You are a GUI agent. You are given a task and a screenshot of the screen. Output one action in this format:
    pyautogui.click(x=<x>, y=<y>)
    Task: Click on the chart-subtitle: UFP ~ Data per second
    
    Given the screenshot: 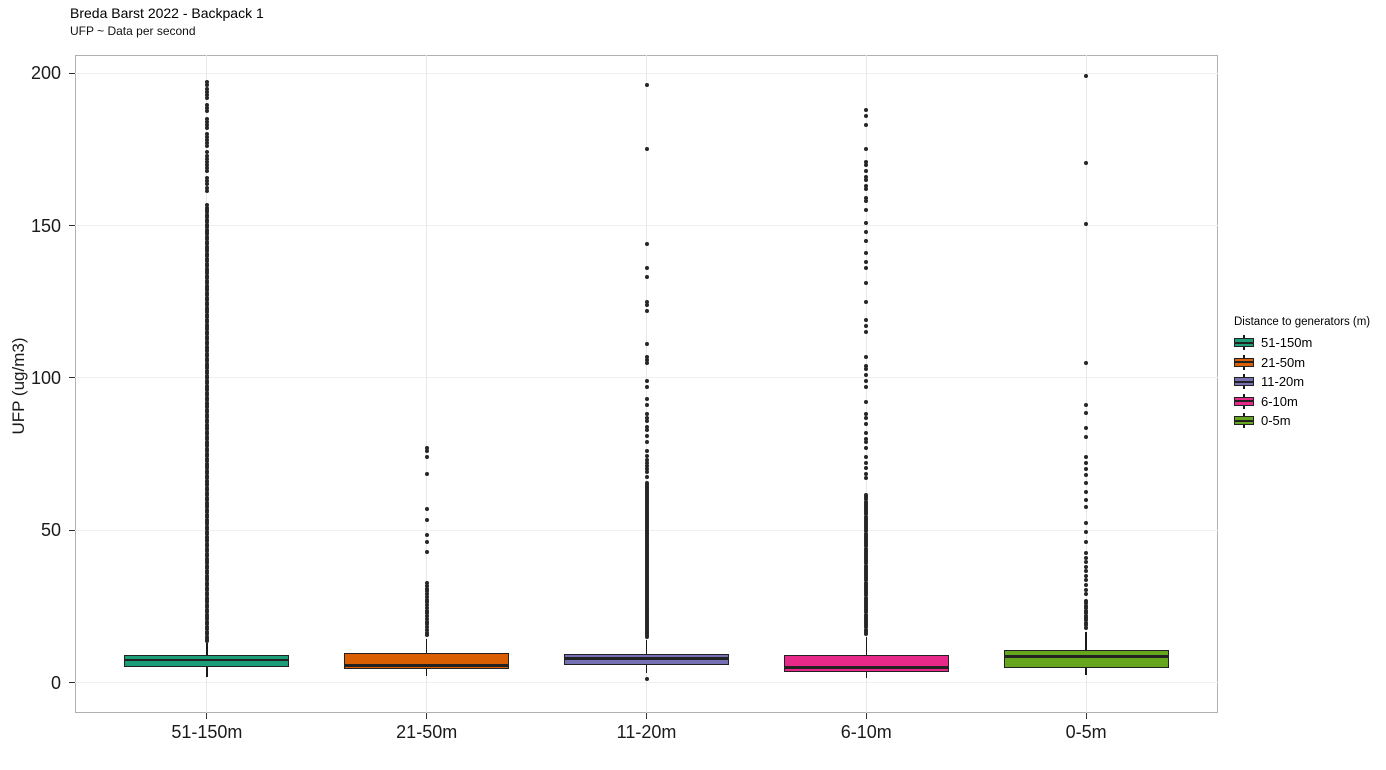 What is the action you would take?
    pyautogui.click(x=133, y=31)
    